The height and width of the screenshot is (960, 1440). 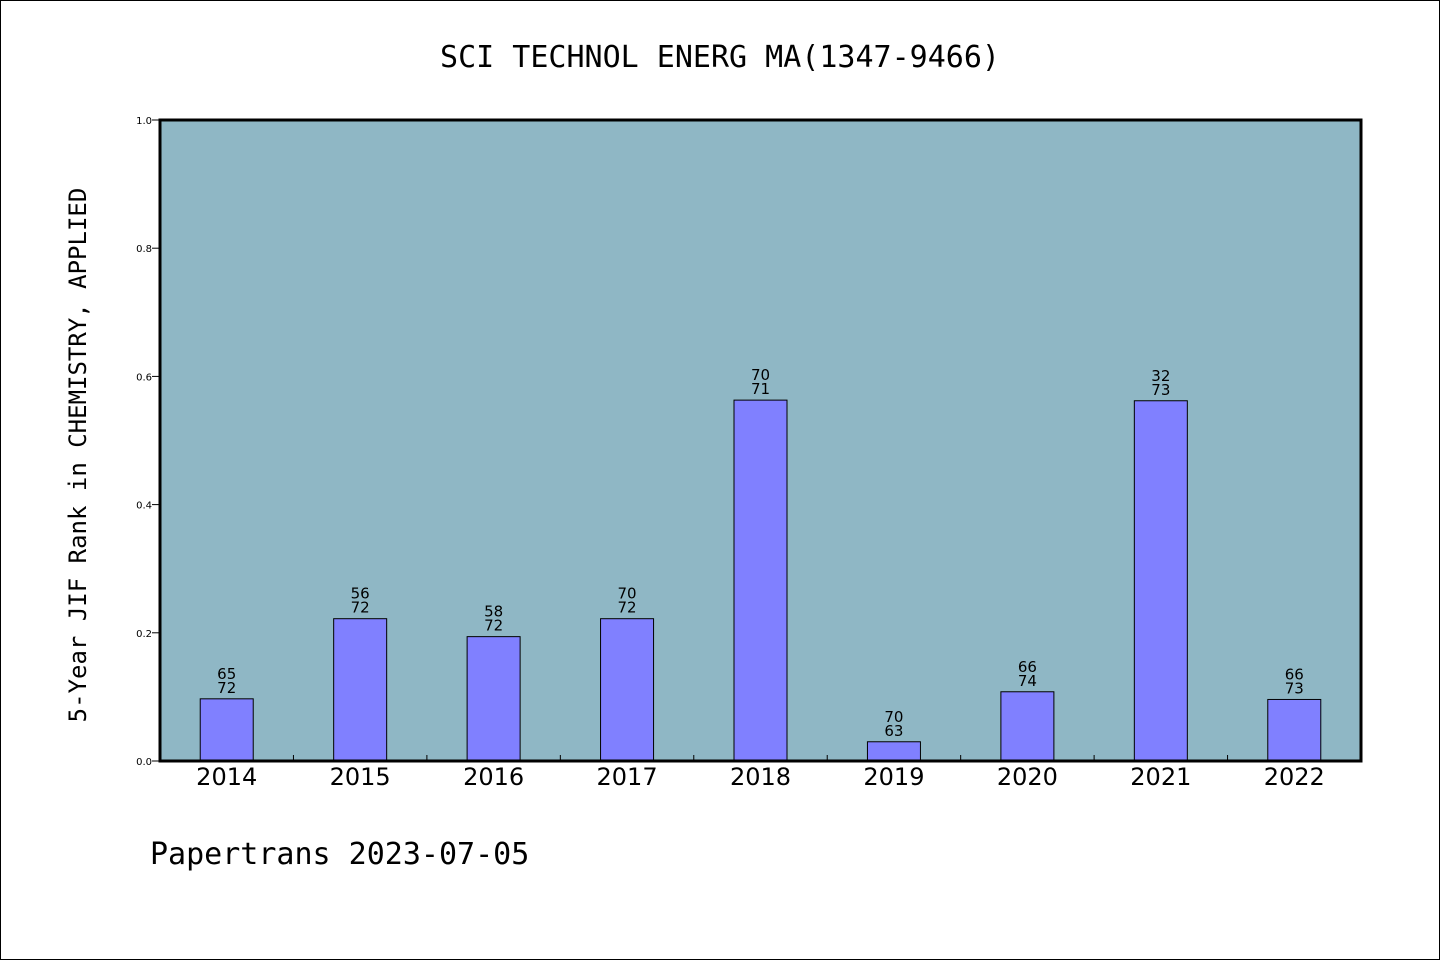 What do you see at coordinates (144, 634) in the screenshot?
I see `y-tick-label: 0.2` at bounding box center [144, 634].